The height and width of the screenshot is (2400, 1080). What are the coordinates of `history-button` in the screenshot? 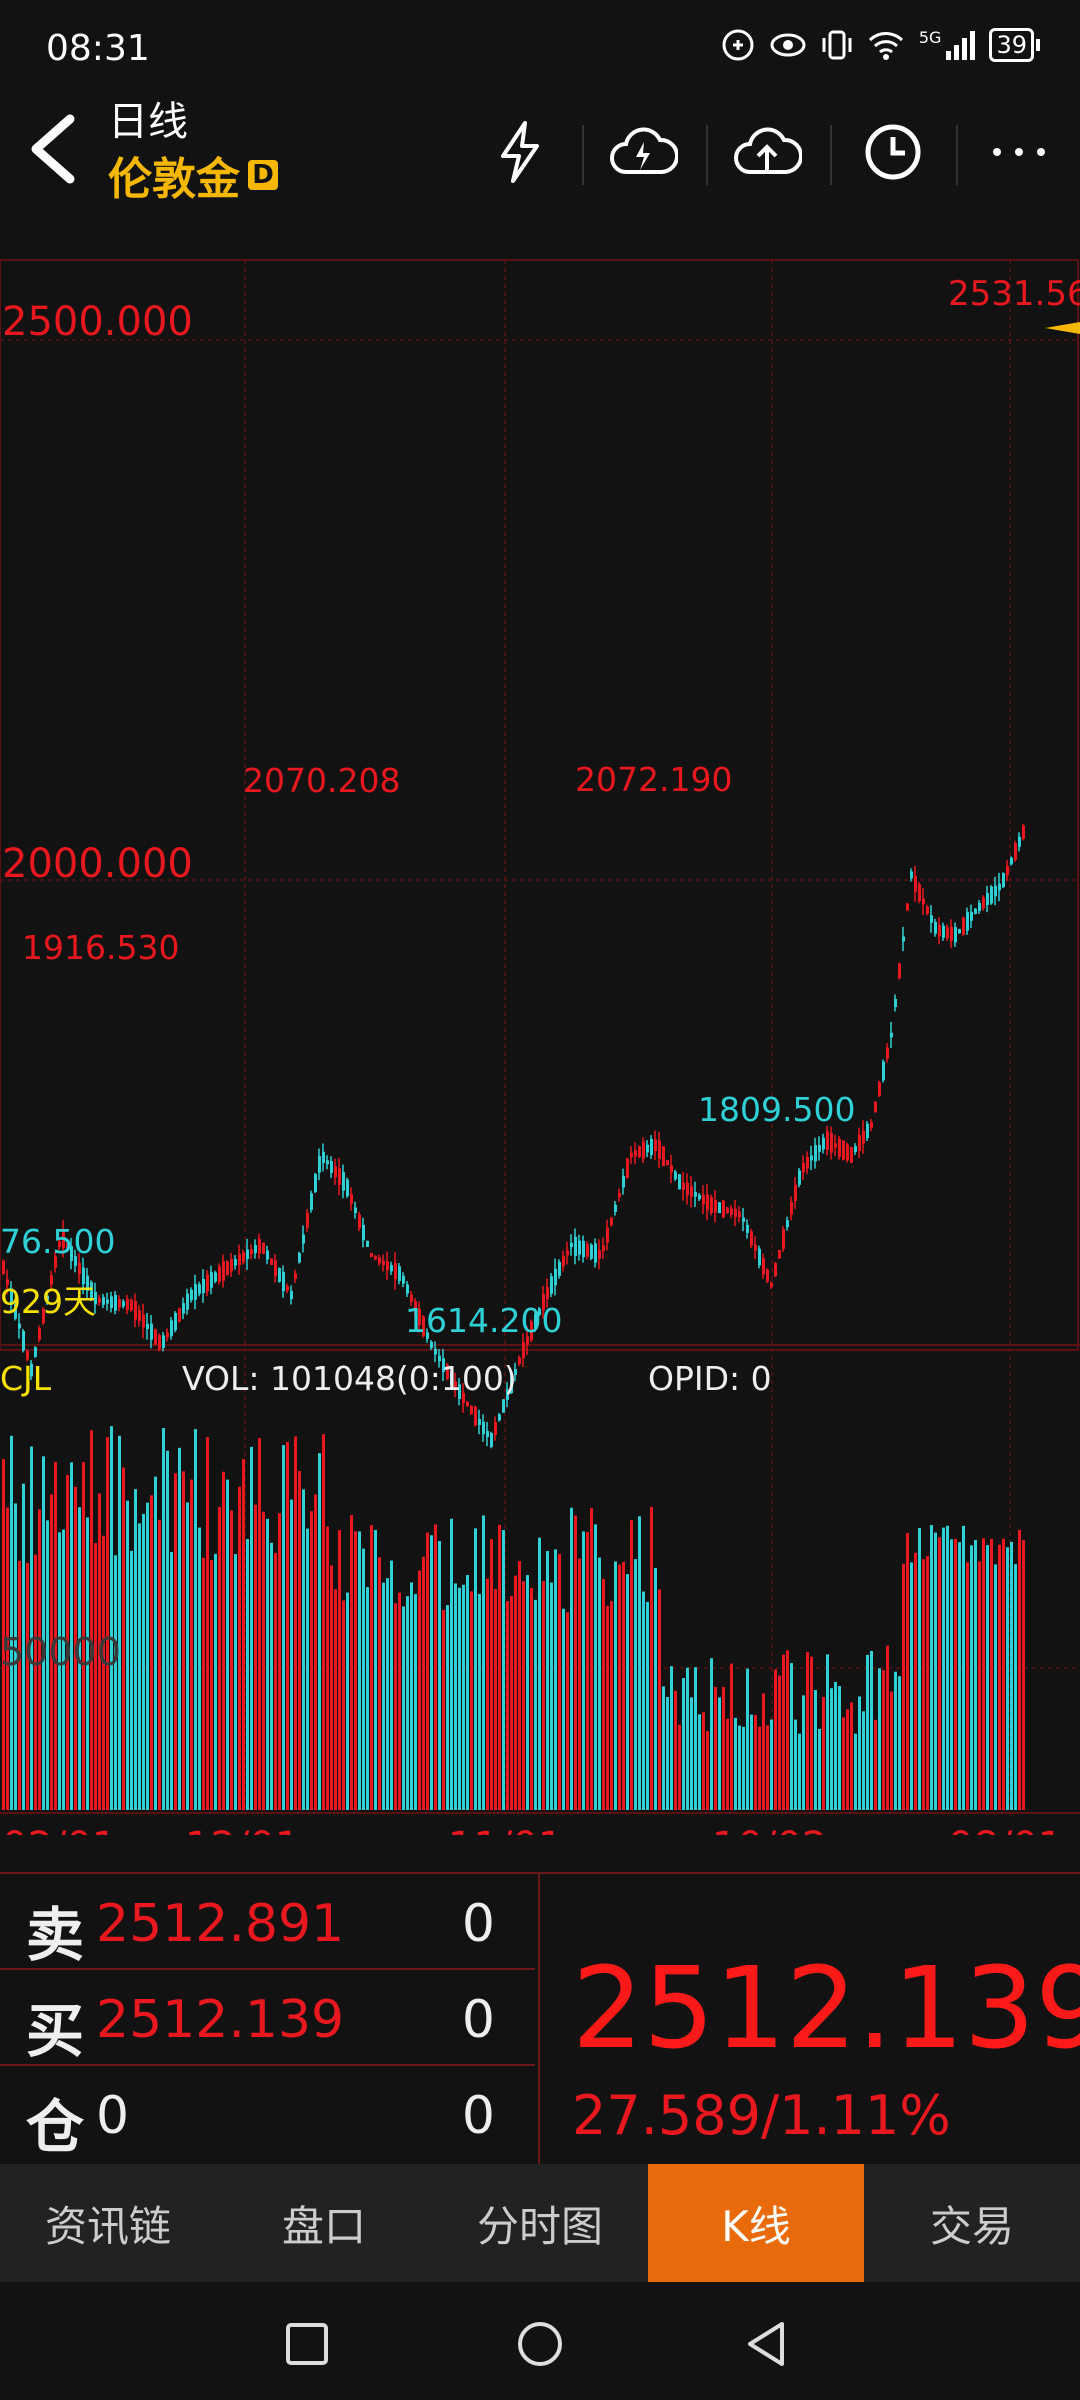 It's located at (893, 152).